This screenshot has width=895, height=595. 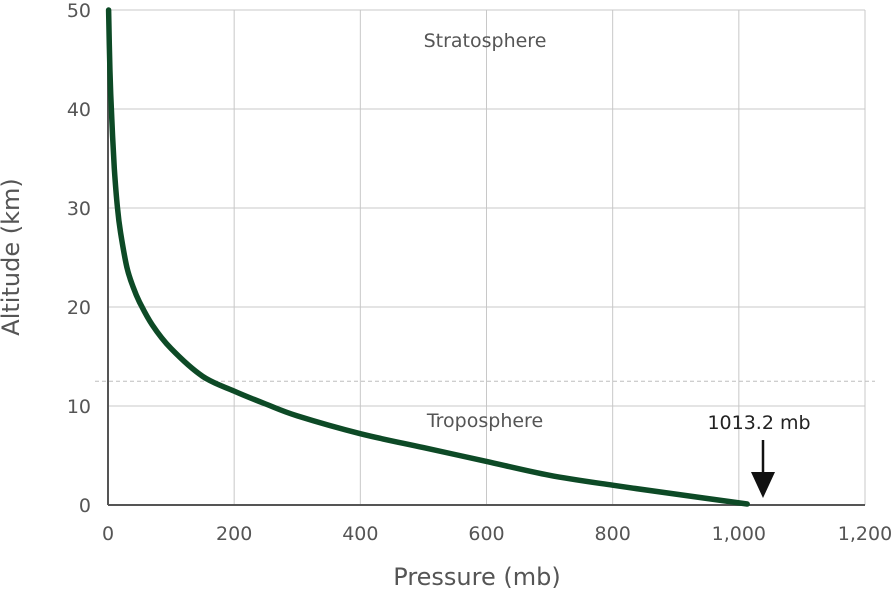 I want to click on y-axis-title: Altitude (km), so click(x=12, y=256).